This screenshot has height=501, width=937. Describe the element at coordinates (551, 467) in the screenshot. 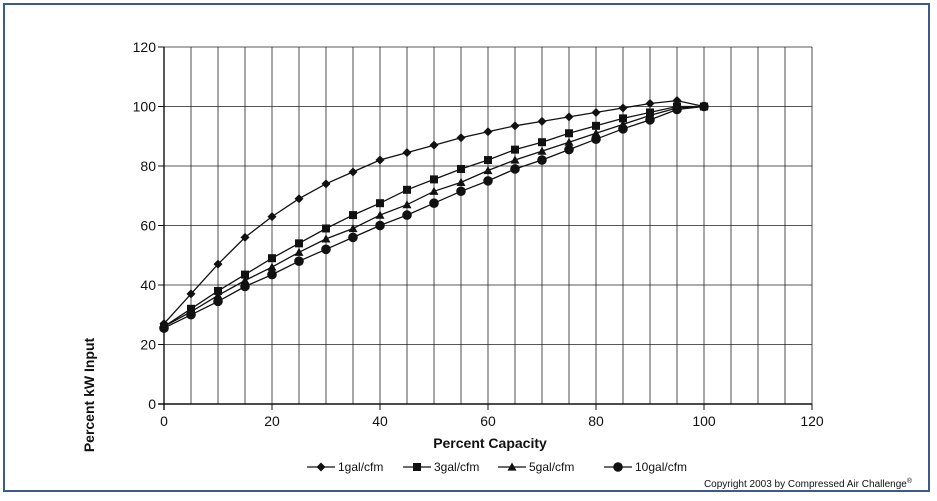

I see `legend-label: 5gal/cfm` at that location.